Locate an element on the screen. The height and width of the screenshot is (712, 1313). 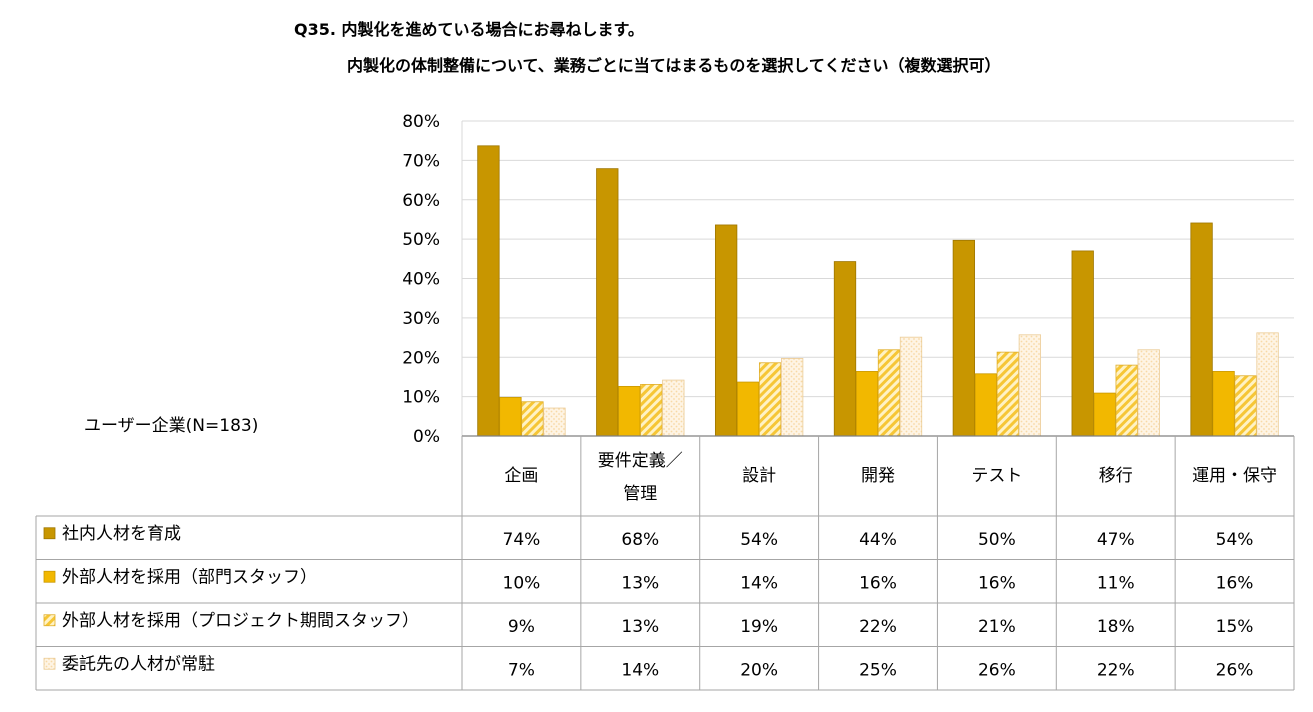
data-label: 21% is located at coordinates (997, 627).